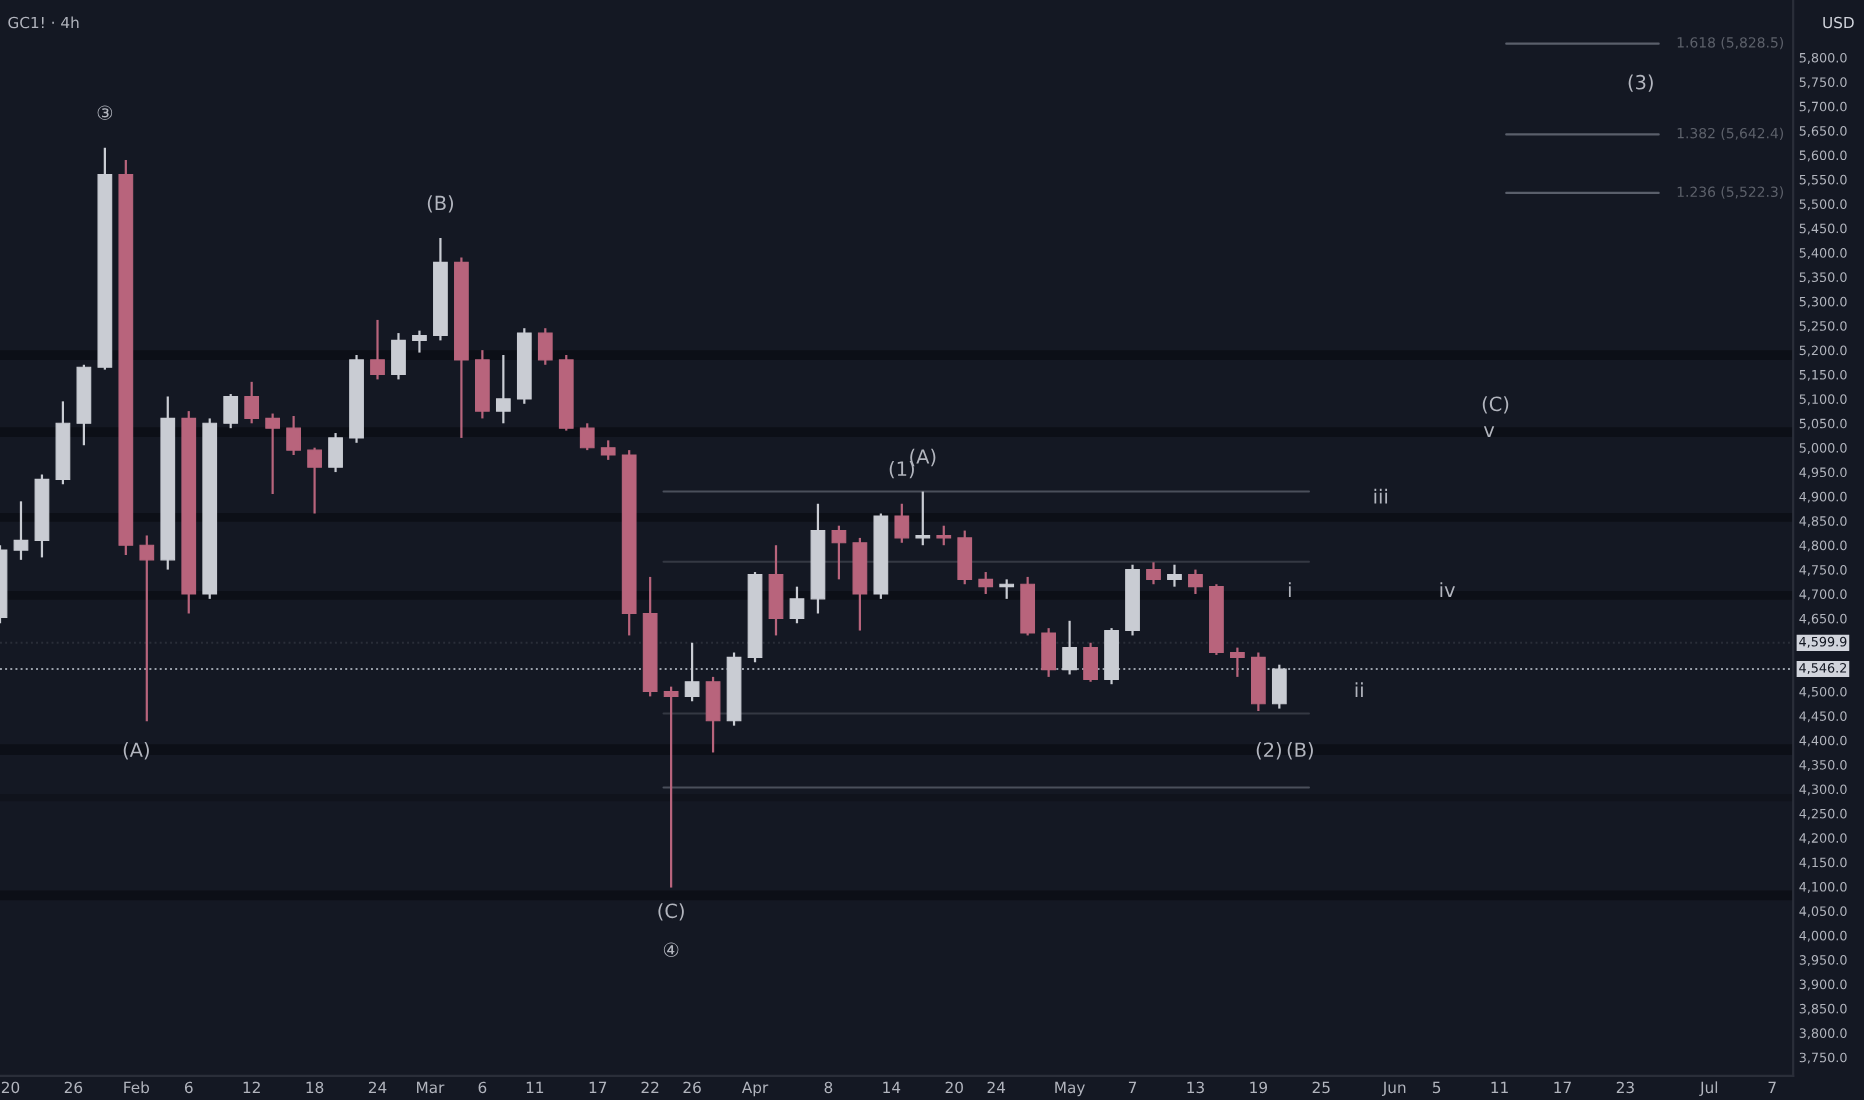 This screenshot has height=1100, width=1864. What do you see at coordinates (1289, 589) in the screenshot?
I see `annotation: i` at bounding box center [1289, 589].